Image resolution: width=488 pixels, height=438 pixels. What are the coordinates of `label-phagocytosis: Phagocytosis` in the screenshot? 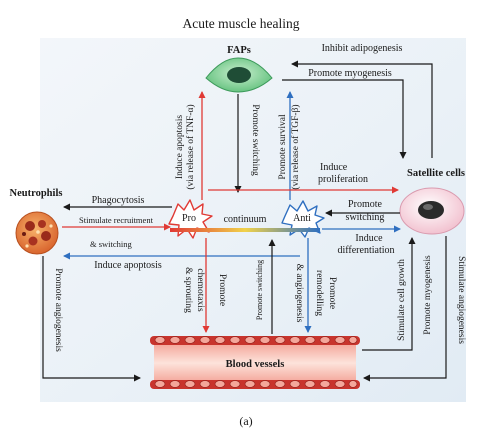 It's located at (118, 200).